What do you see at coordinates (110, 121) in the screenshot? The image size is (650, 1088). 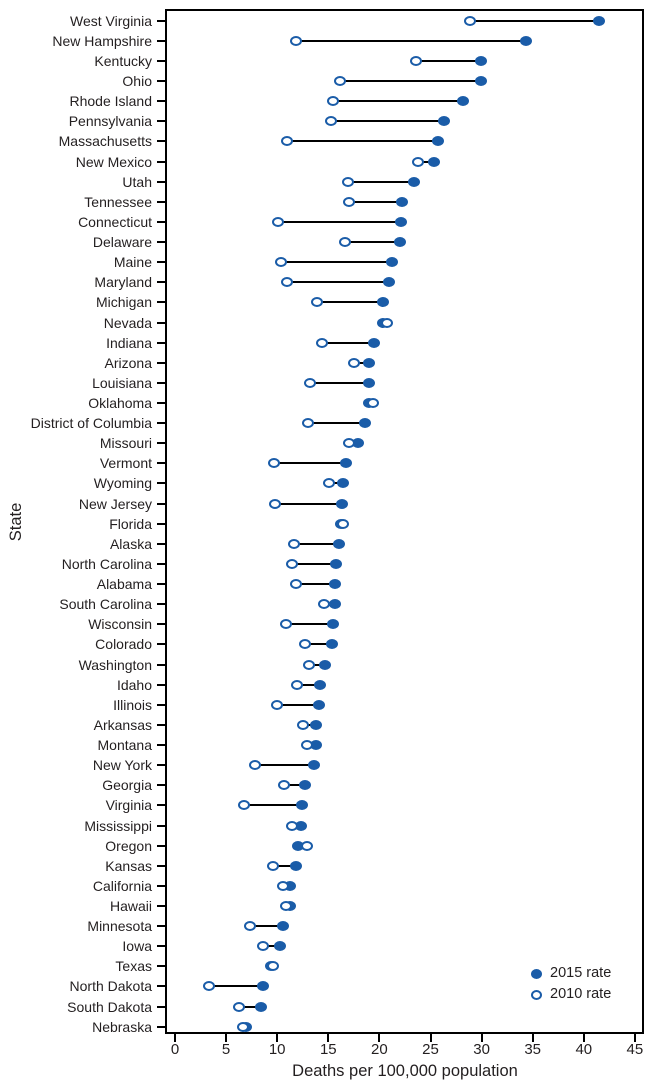 I see `state-label: Pennsylvania` at bounding box center [110, 121].